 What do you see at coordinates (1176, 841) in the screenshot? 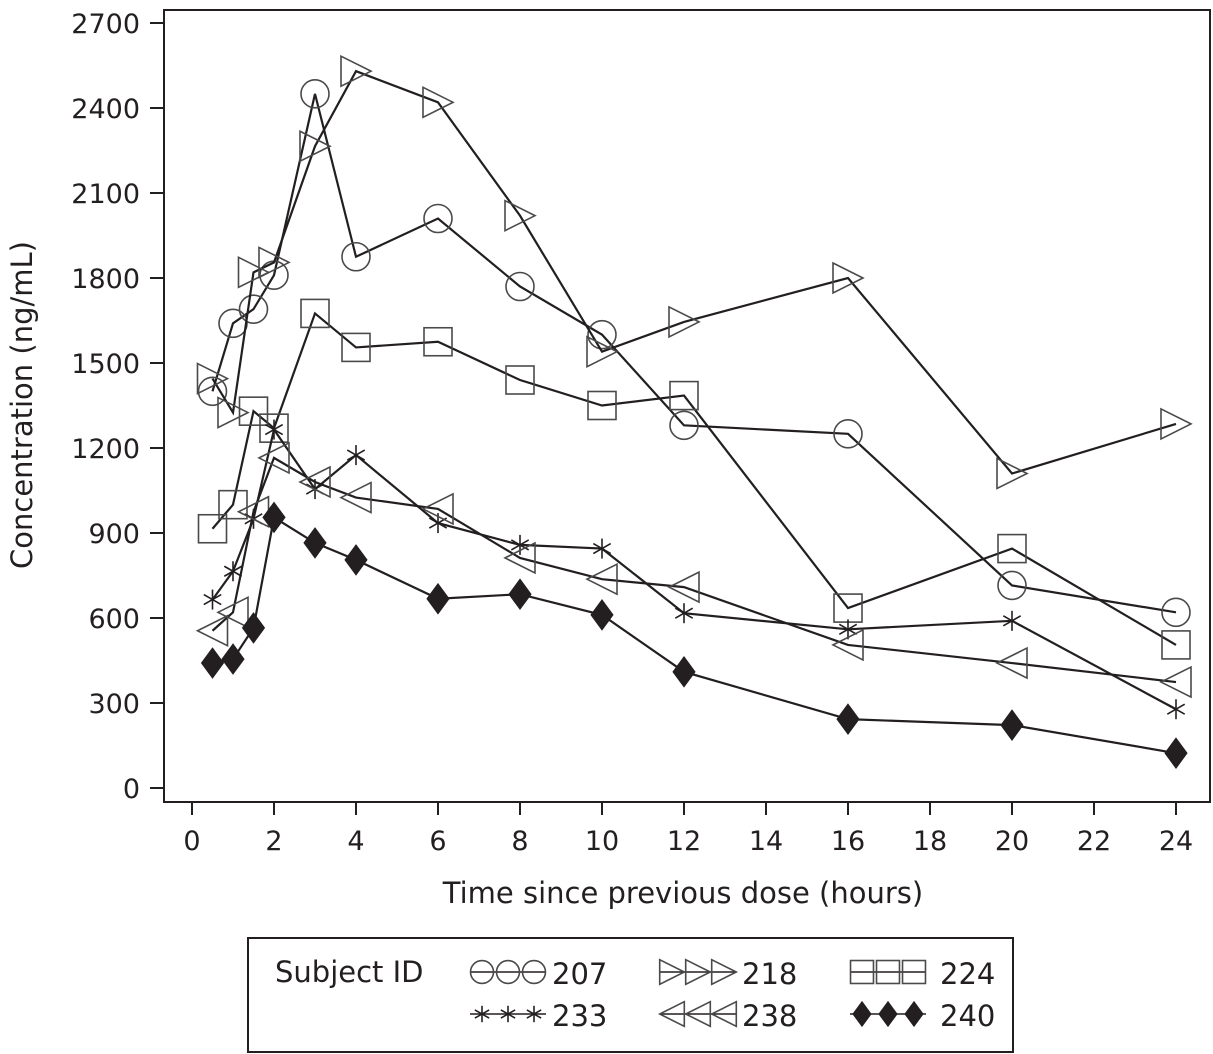
I see `x-tick-label: 24` at bounding box center [1176, 841].